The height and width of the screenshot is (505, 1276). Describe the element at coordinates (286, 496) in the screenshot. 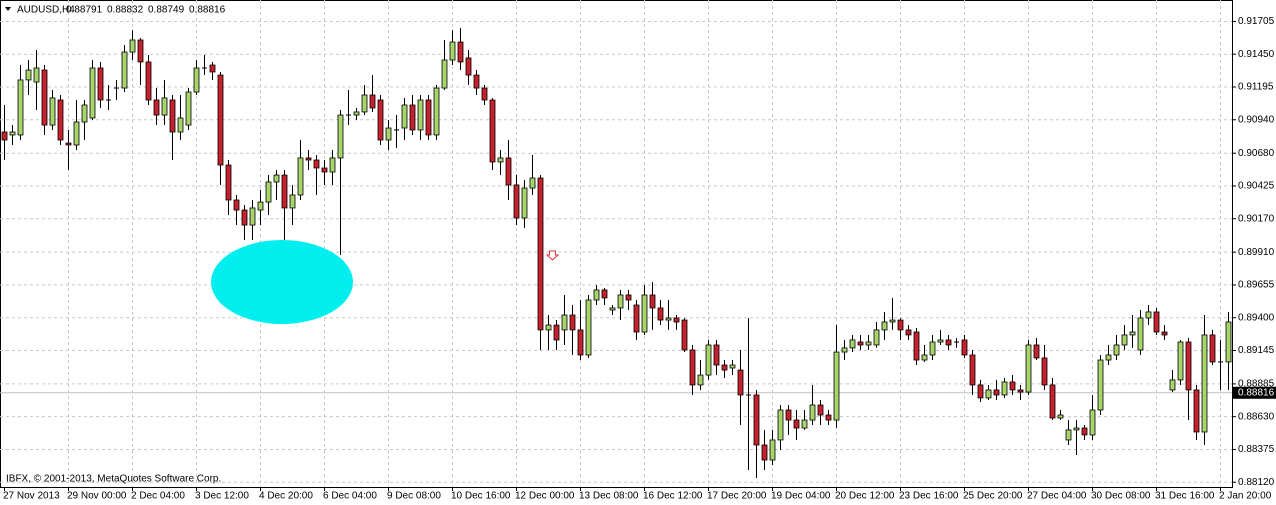

I see `x-tick-label: 4 Dec 20:00` at that location.